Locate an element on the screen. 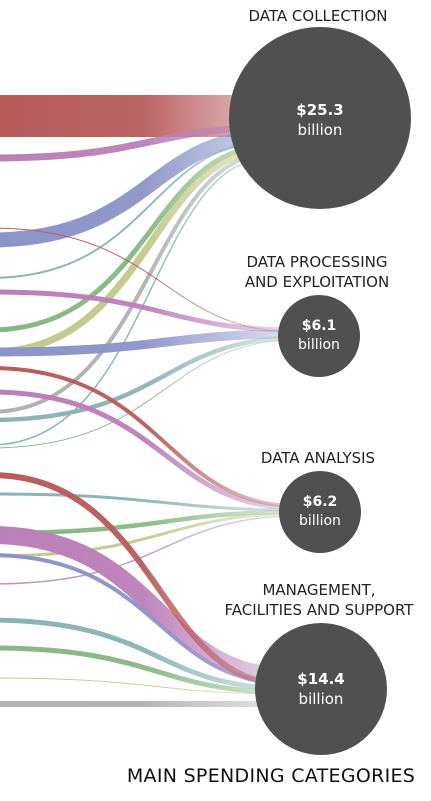  flow-red-to-analysis is located at coordinates (149, 437).